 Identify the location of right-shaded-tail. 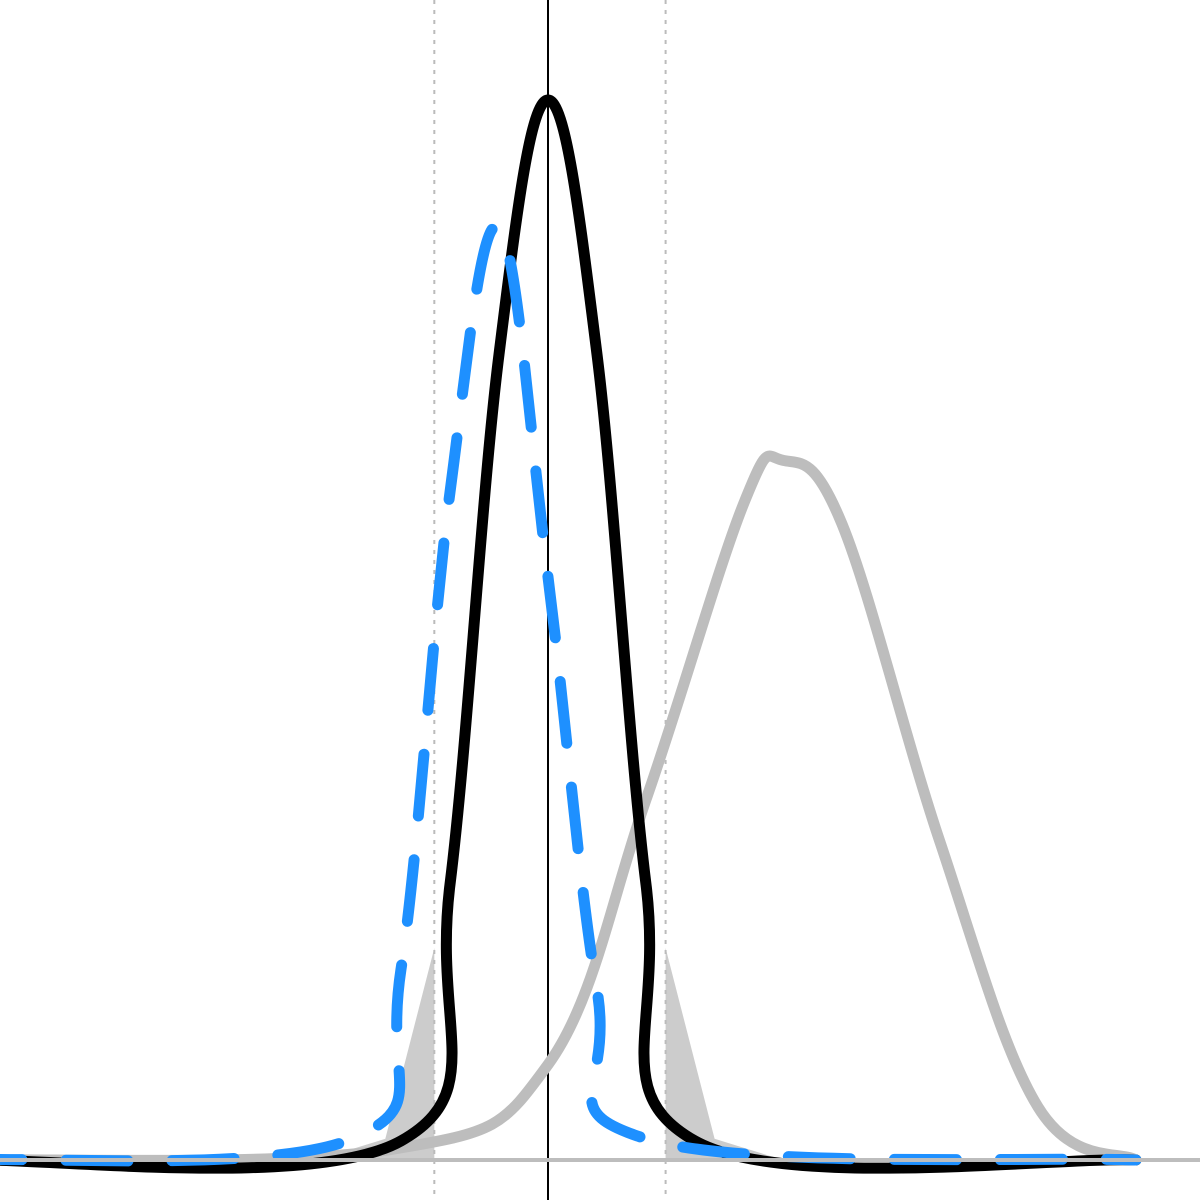
(724, 1054).